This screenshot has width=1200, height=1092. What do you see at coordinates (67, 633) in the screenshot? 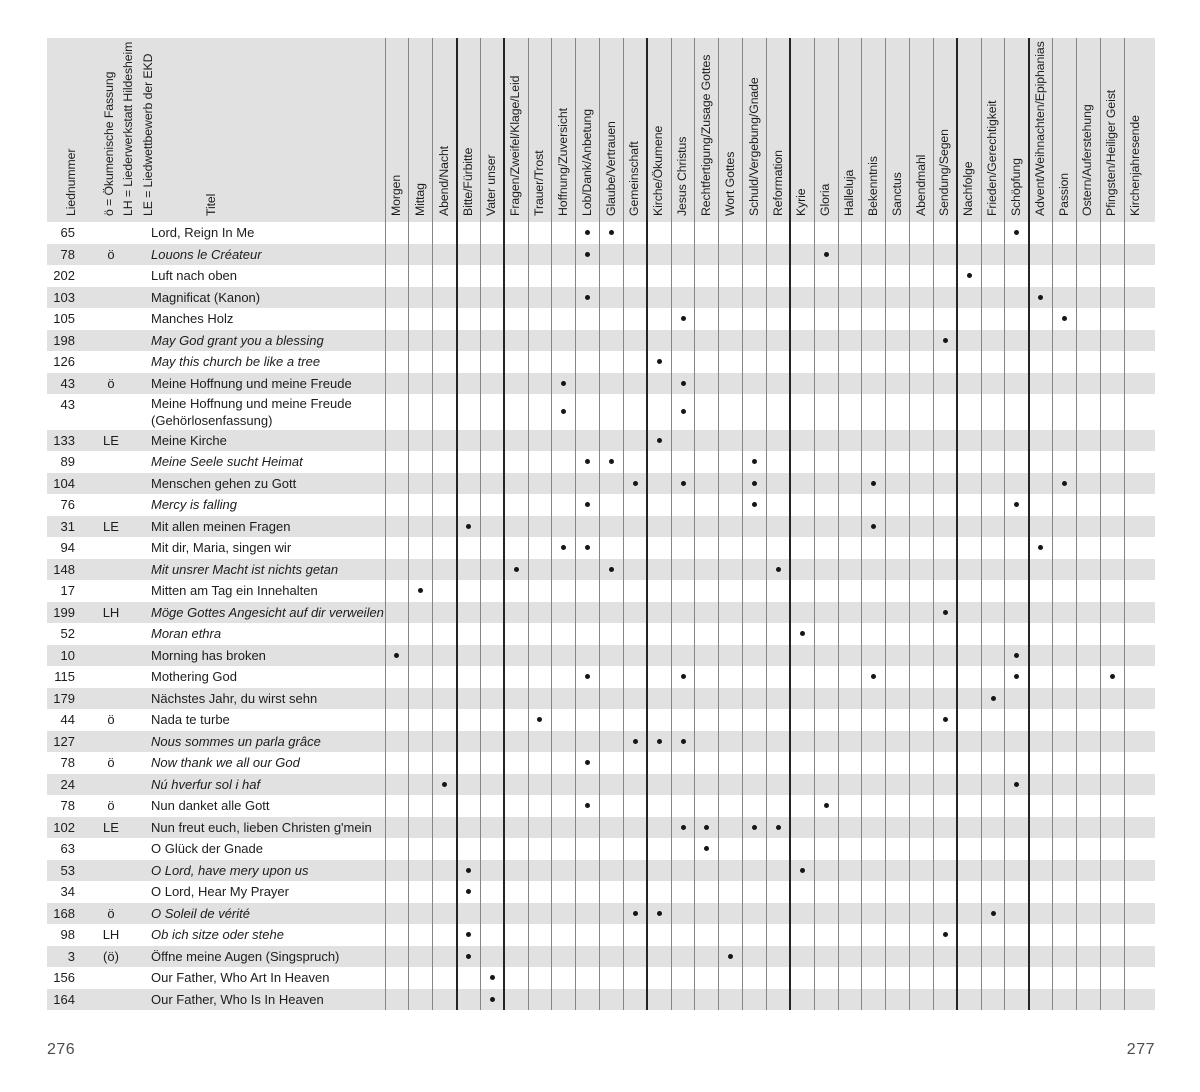
I see `song-number: 52` at bounding box center [67, 633].